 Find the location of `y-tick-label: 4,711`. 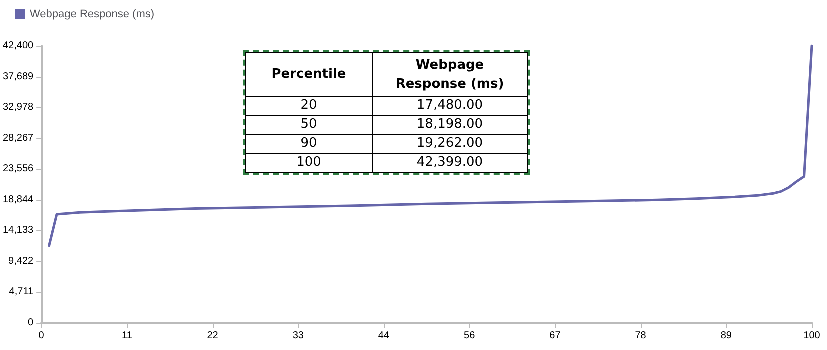

y-tick-label: 4,711 is located at coordinates (21, 292).